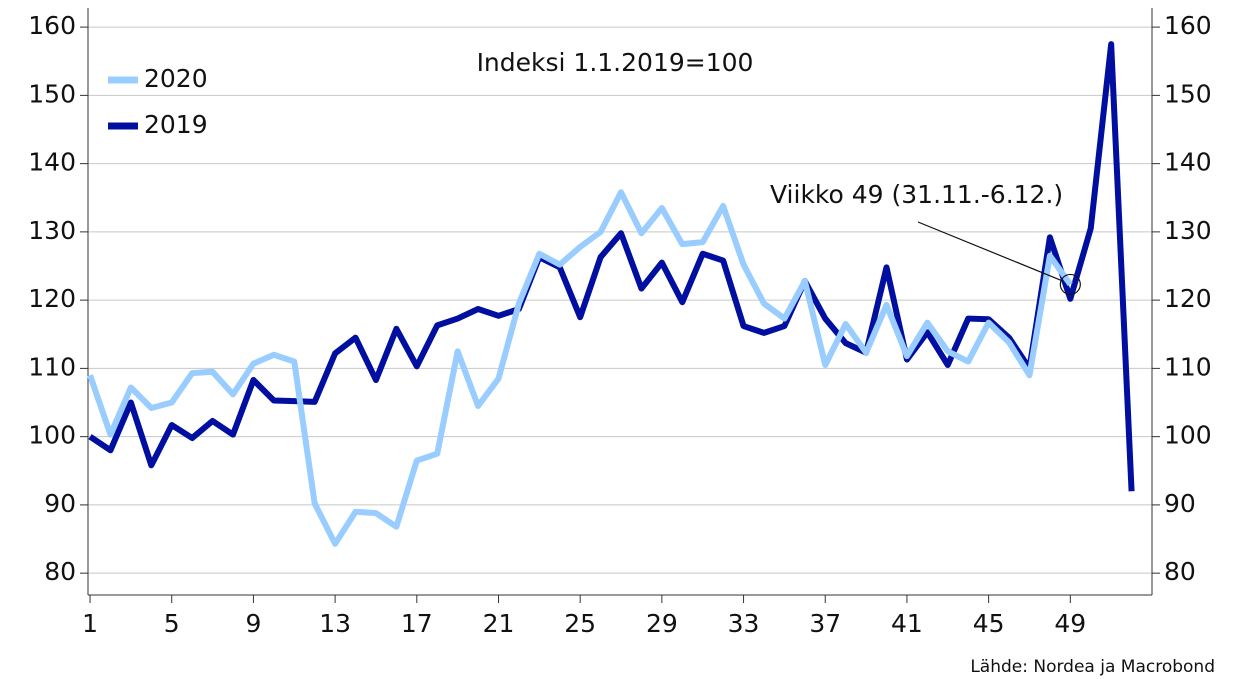 The width and height of the screenshot is (1243, 679). Describe the element at coordinates (60, 503) in the screenshot. I see `y-tick-label: 90` at that location.